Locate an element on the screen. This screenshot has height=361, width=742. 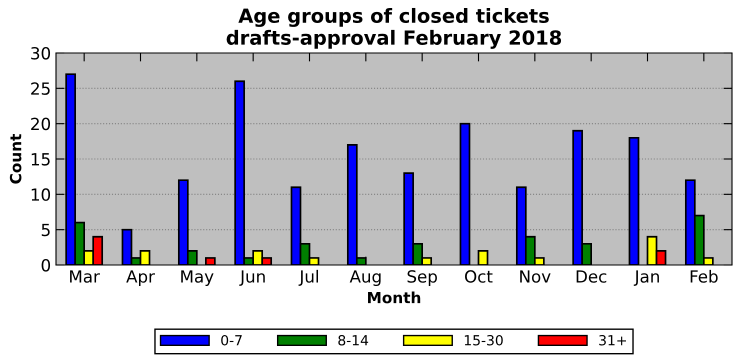
x-axis-title: Month is located at coordinates (394, 298).